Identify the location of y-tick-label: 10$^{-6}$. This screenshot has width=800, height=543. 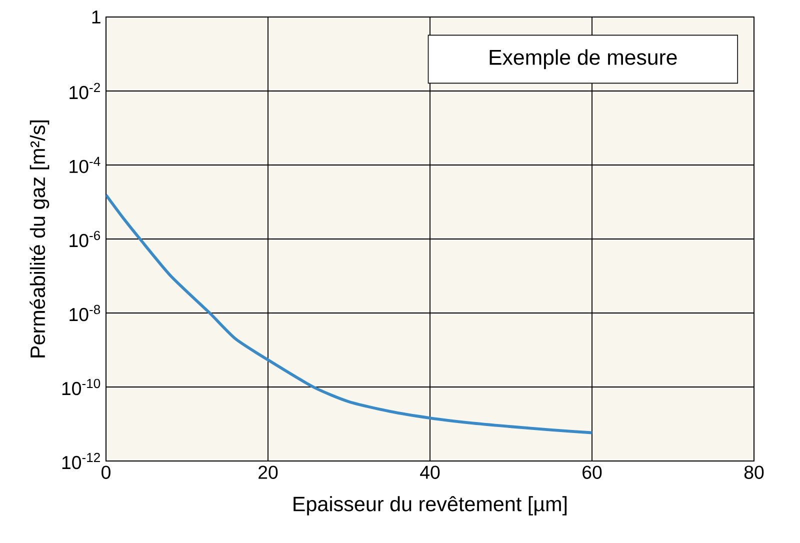
(85, 239).